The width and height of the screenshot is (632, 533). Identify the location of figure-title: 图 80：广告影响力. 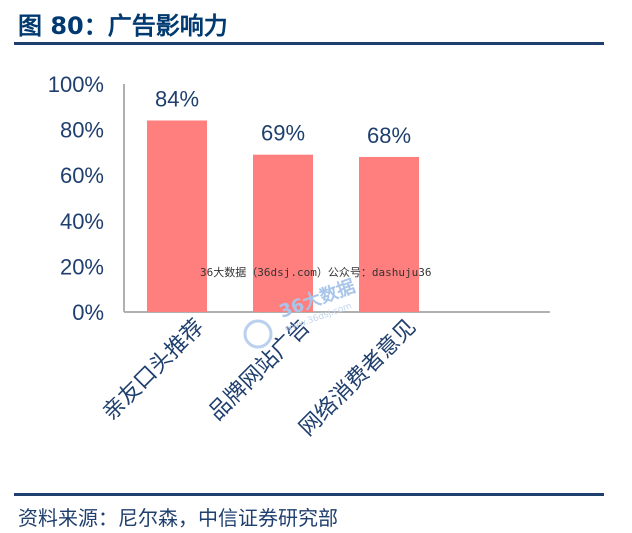
(123, 26).